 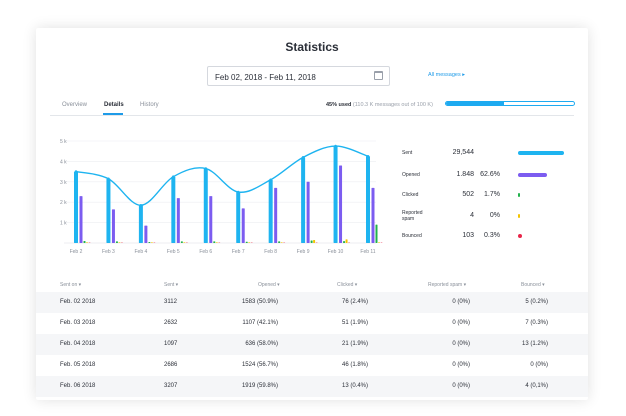 I want to click on table-cell: 5 (0.2%), so click(x=536, y=302).